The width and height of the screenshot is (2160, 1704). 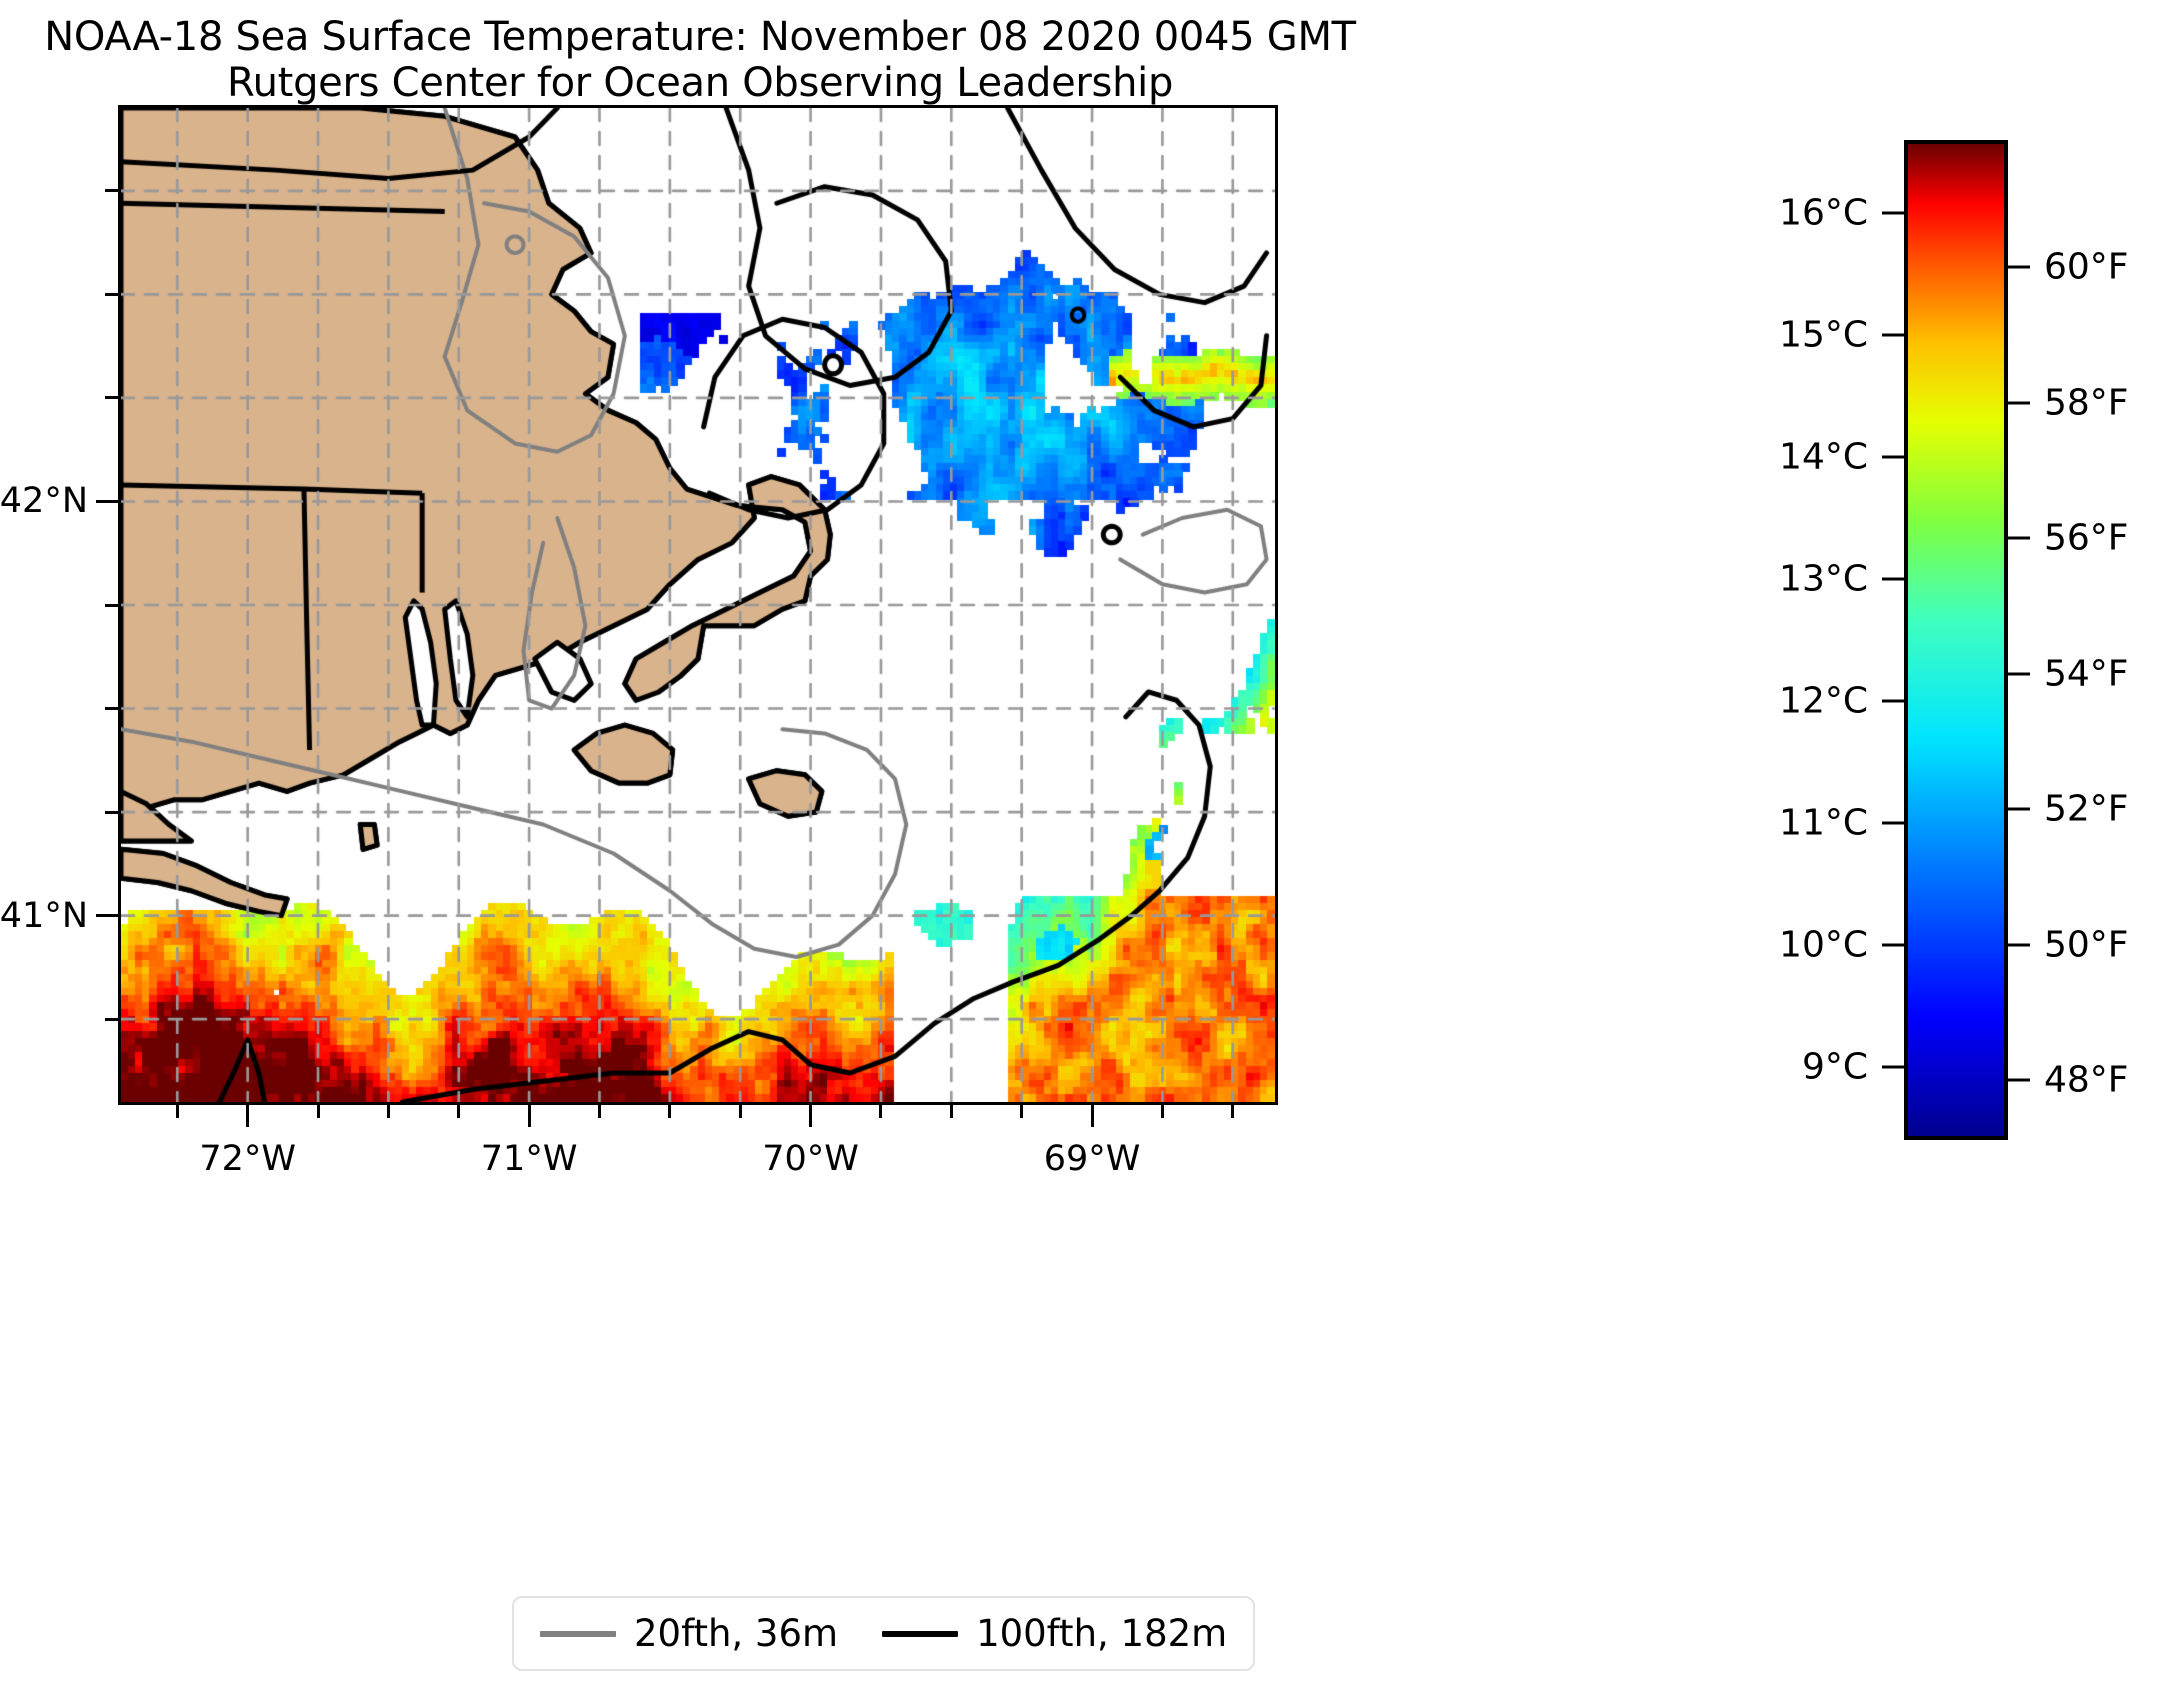 I want to click on colorbar-tick-celsius: 15°C, so click(x=1841, y=335).